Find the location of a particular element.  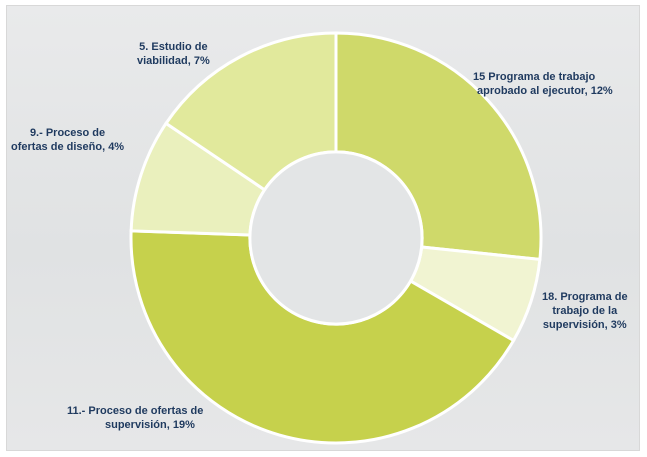

slice-label-1-line3: supervisión, 3% is located at coordinates (584, 325).